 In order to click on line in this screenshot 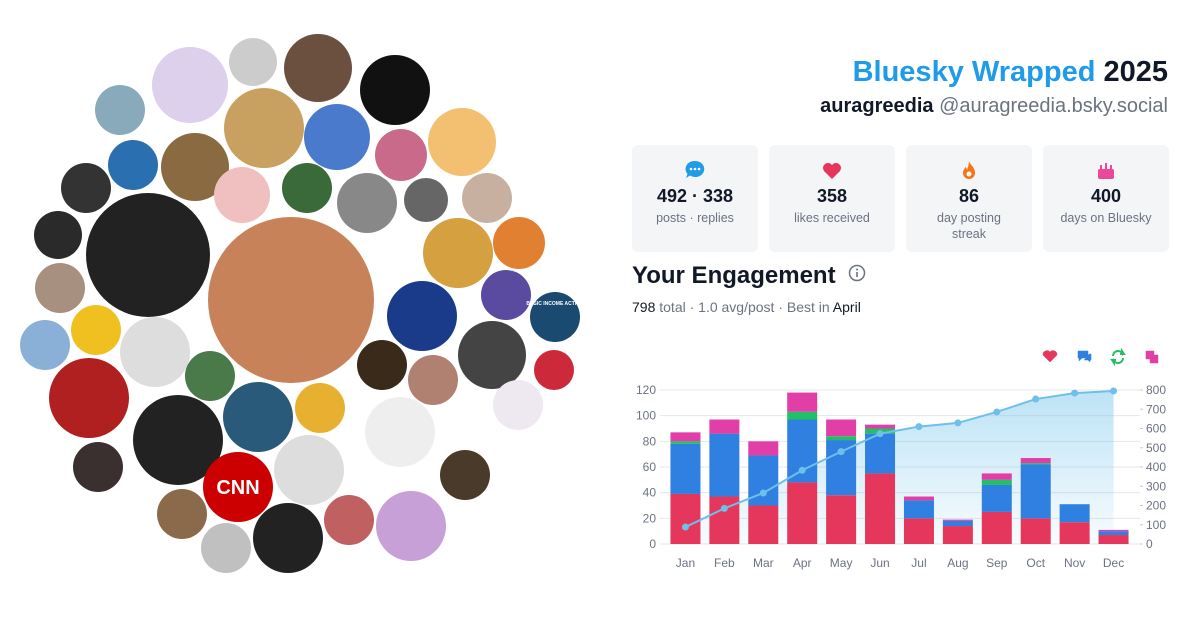, I will do `click(899, 458)`.